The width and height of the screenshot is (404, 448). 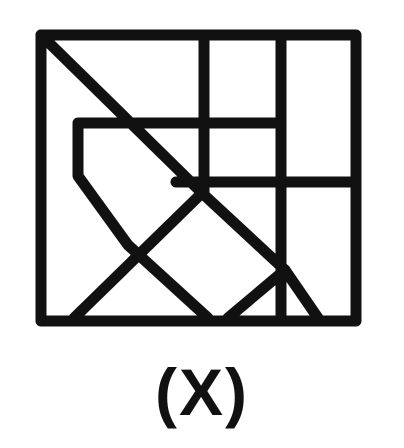 What do you see at coordinates (243, 231) in the screenshot?
I see `diagonal-line-lower` at bounding box center [243, 231].